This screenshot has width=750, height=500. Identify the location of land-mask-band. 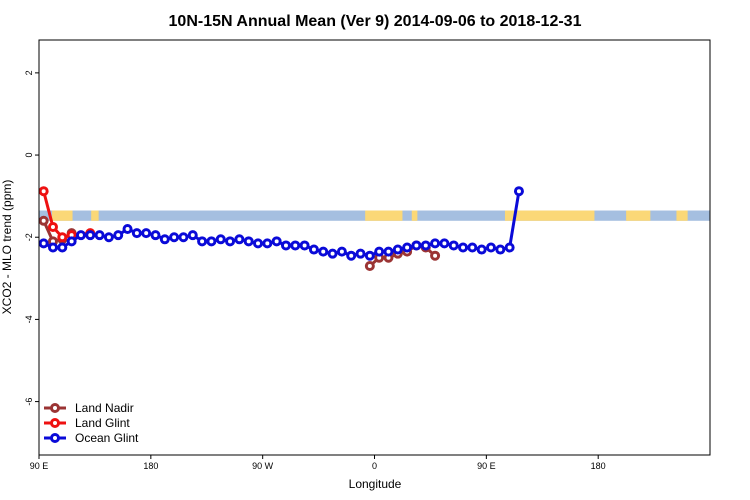
(374, 215).